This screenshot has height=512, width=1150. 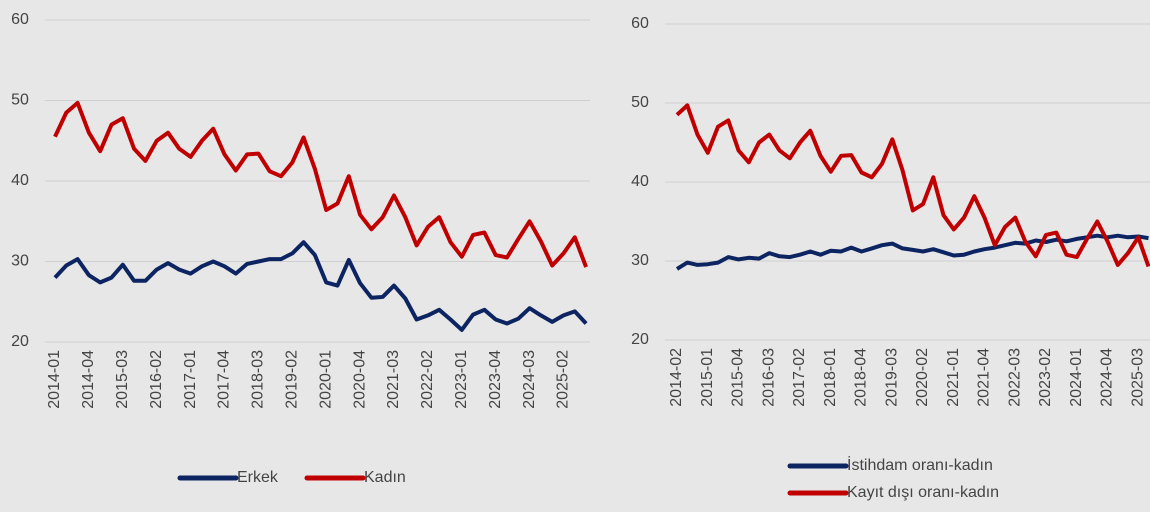 I want to click on x-tick-label: 2018-03, so click(x=258, y=379).